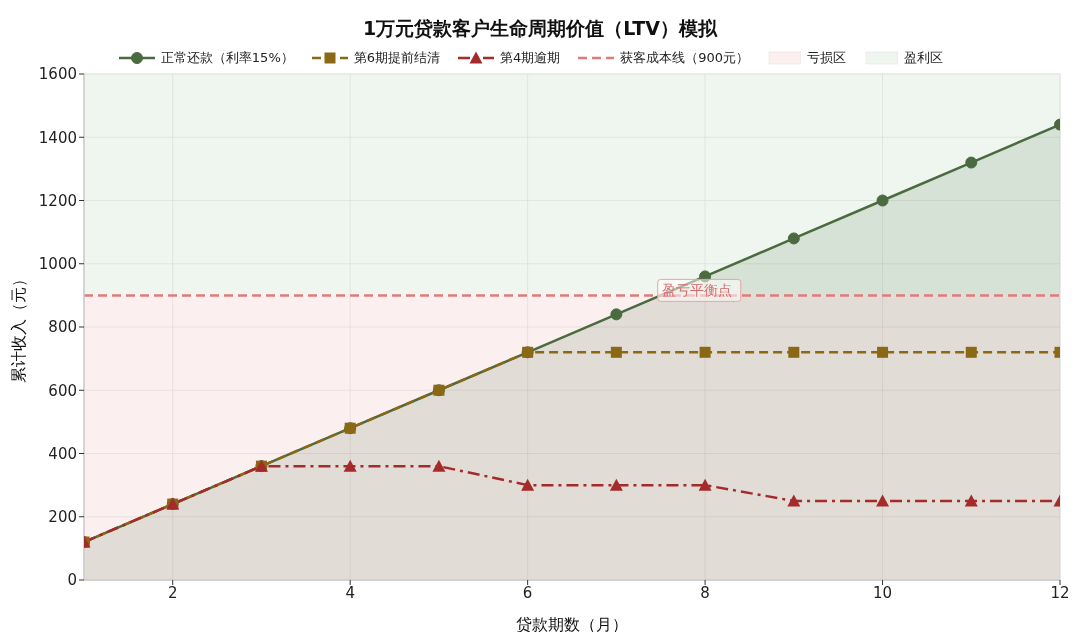 The height and width of the screenshot is (640, 1080). What do you see at coordinates (62, 517) in the screenshot?
I see `y-tick-label: 200` at bounding box center [62, 517].